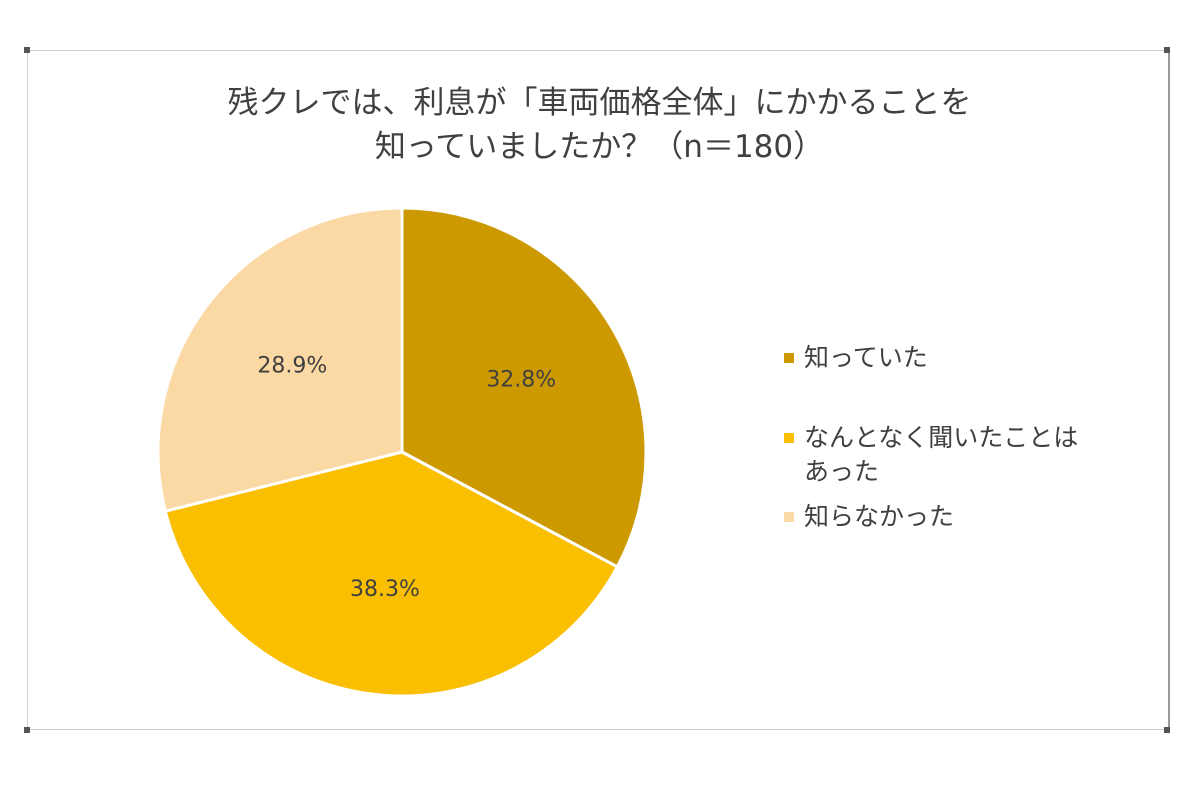  I want to click on legend-item-knew: 知っていた, so click(966, 358).